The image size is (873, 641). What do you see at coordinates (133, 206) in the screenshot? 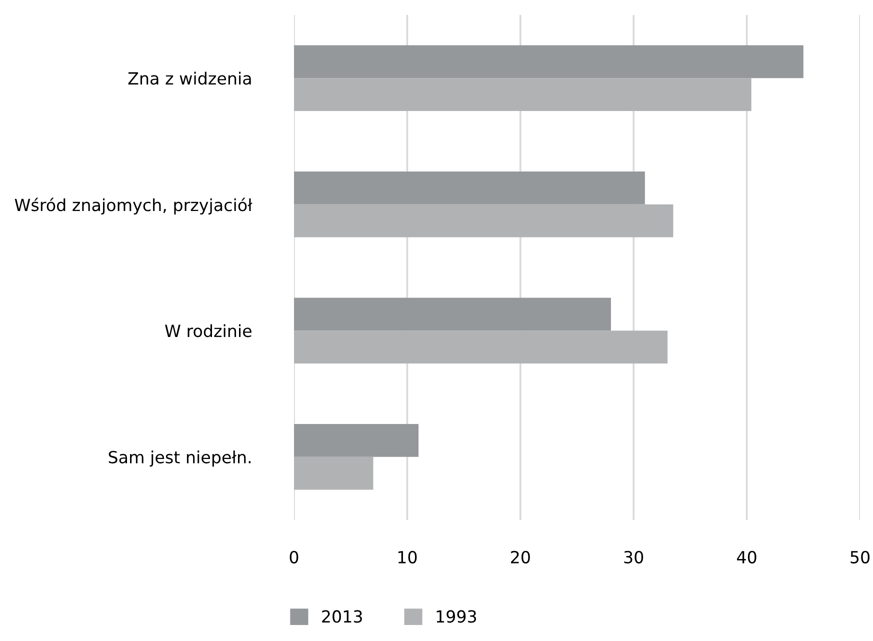
I see `y-tick-label: Wśród znajomych, przyjaciół` at bounding box center [133, 206].